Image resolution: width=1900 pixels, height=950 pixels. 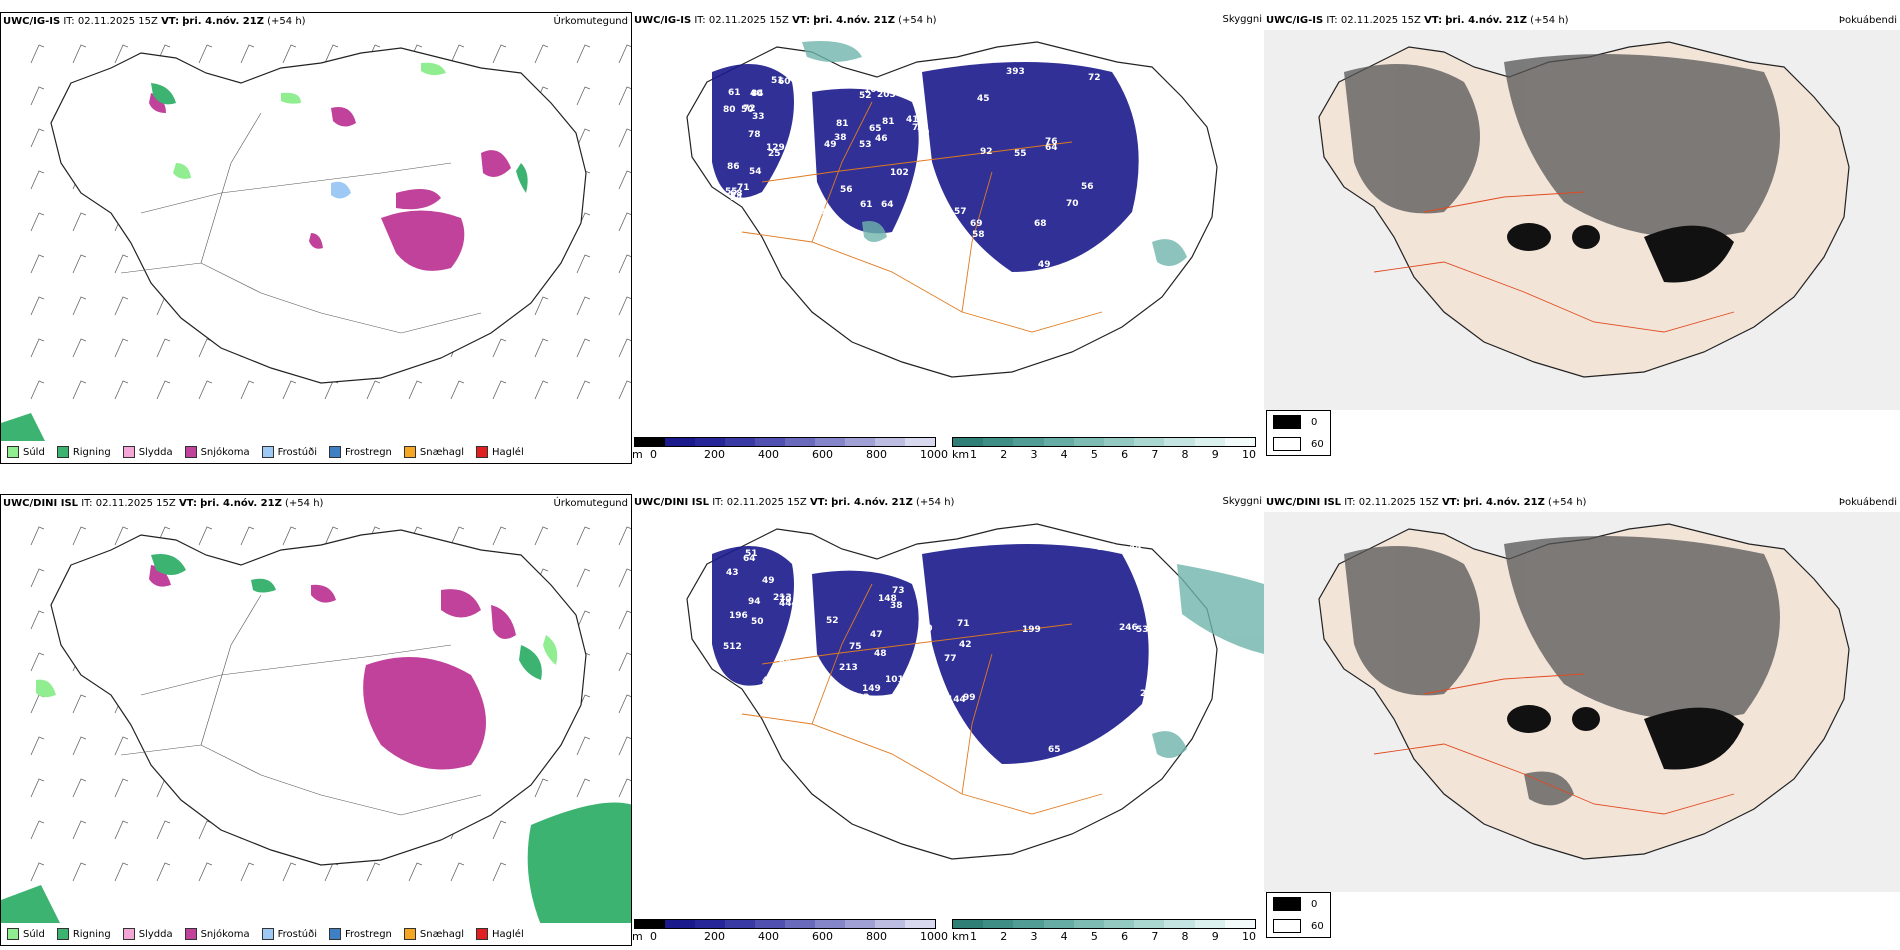 I want to click on visibility-value-label: 53, so click(x=865, y=145).